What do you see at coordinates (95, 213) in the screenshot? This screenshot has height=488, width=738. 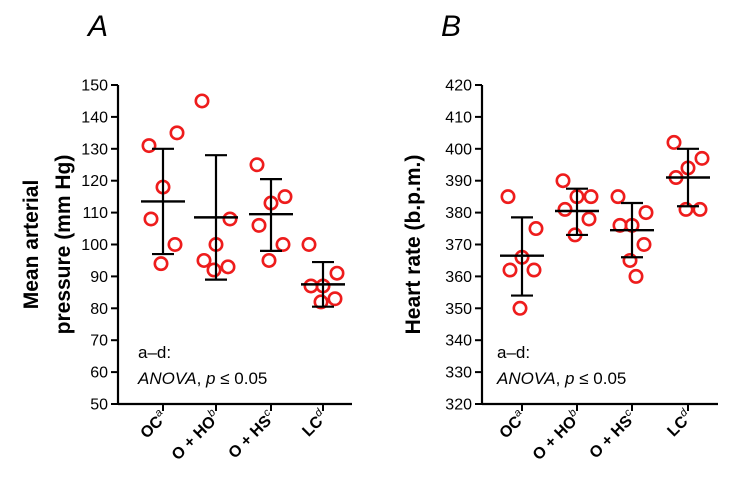 I see `y-tick-label: 110` at bounding box center [95, 213].